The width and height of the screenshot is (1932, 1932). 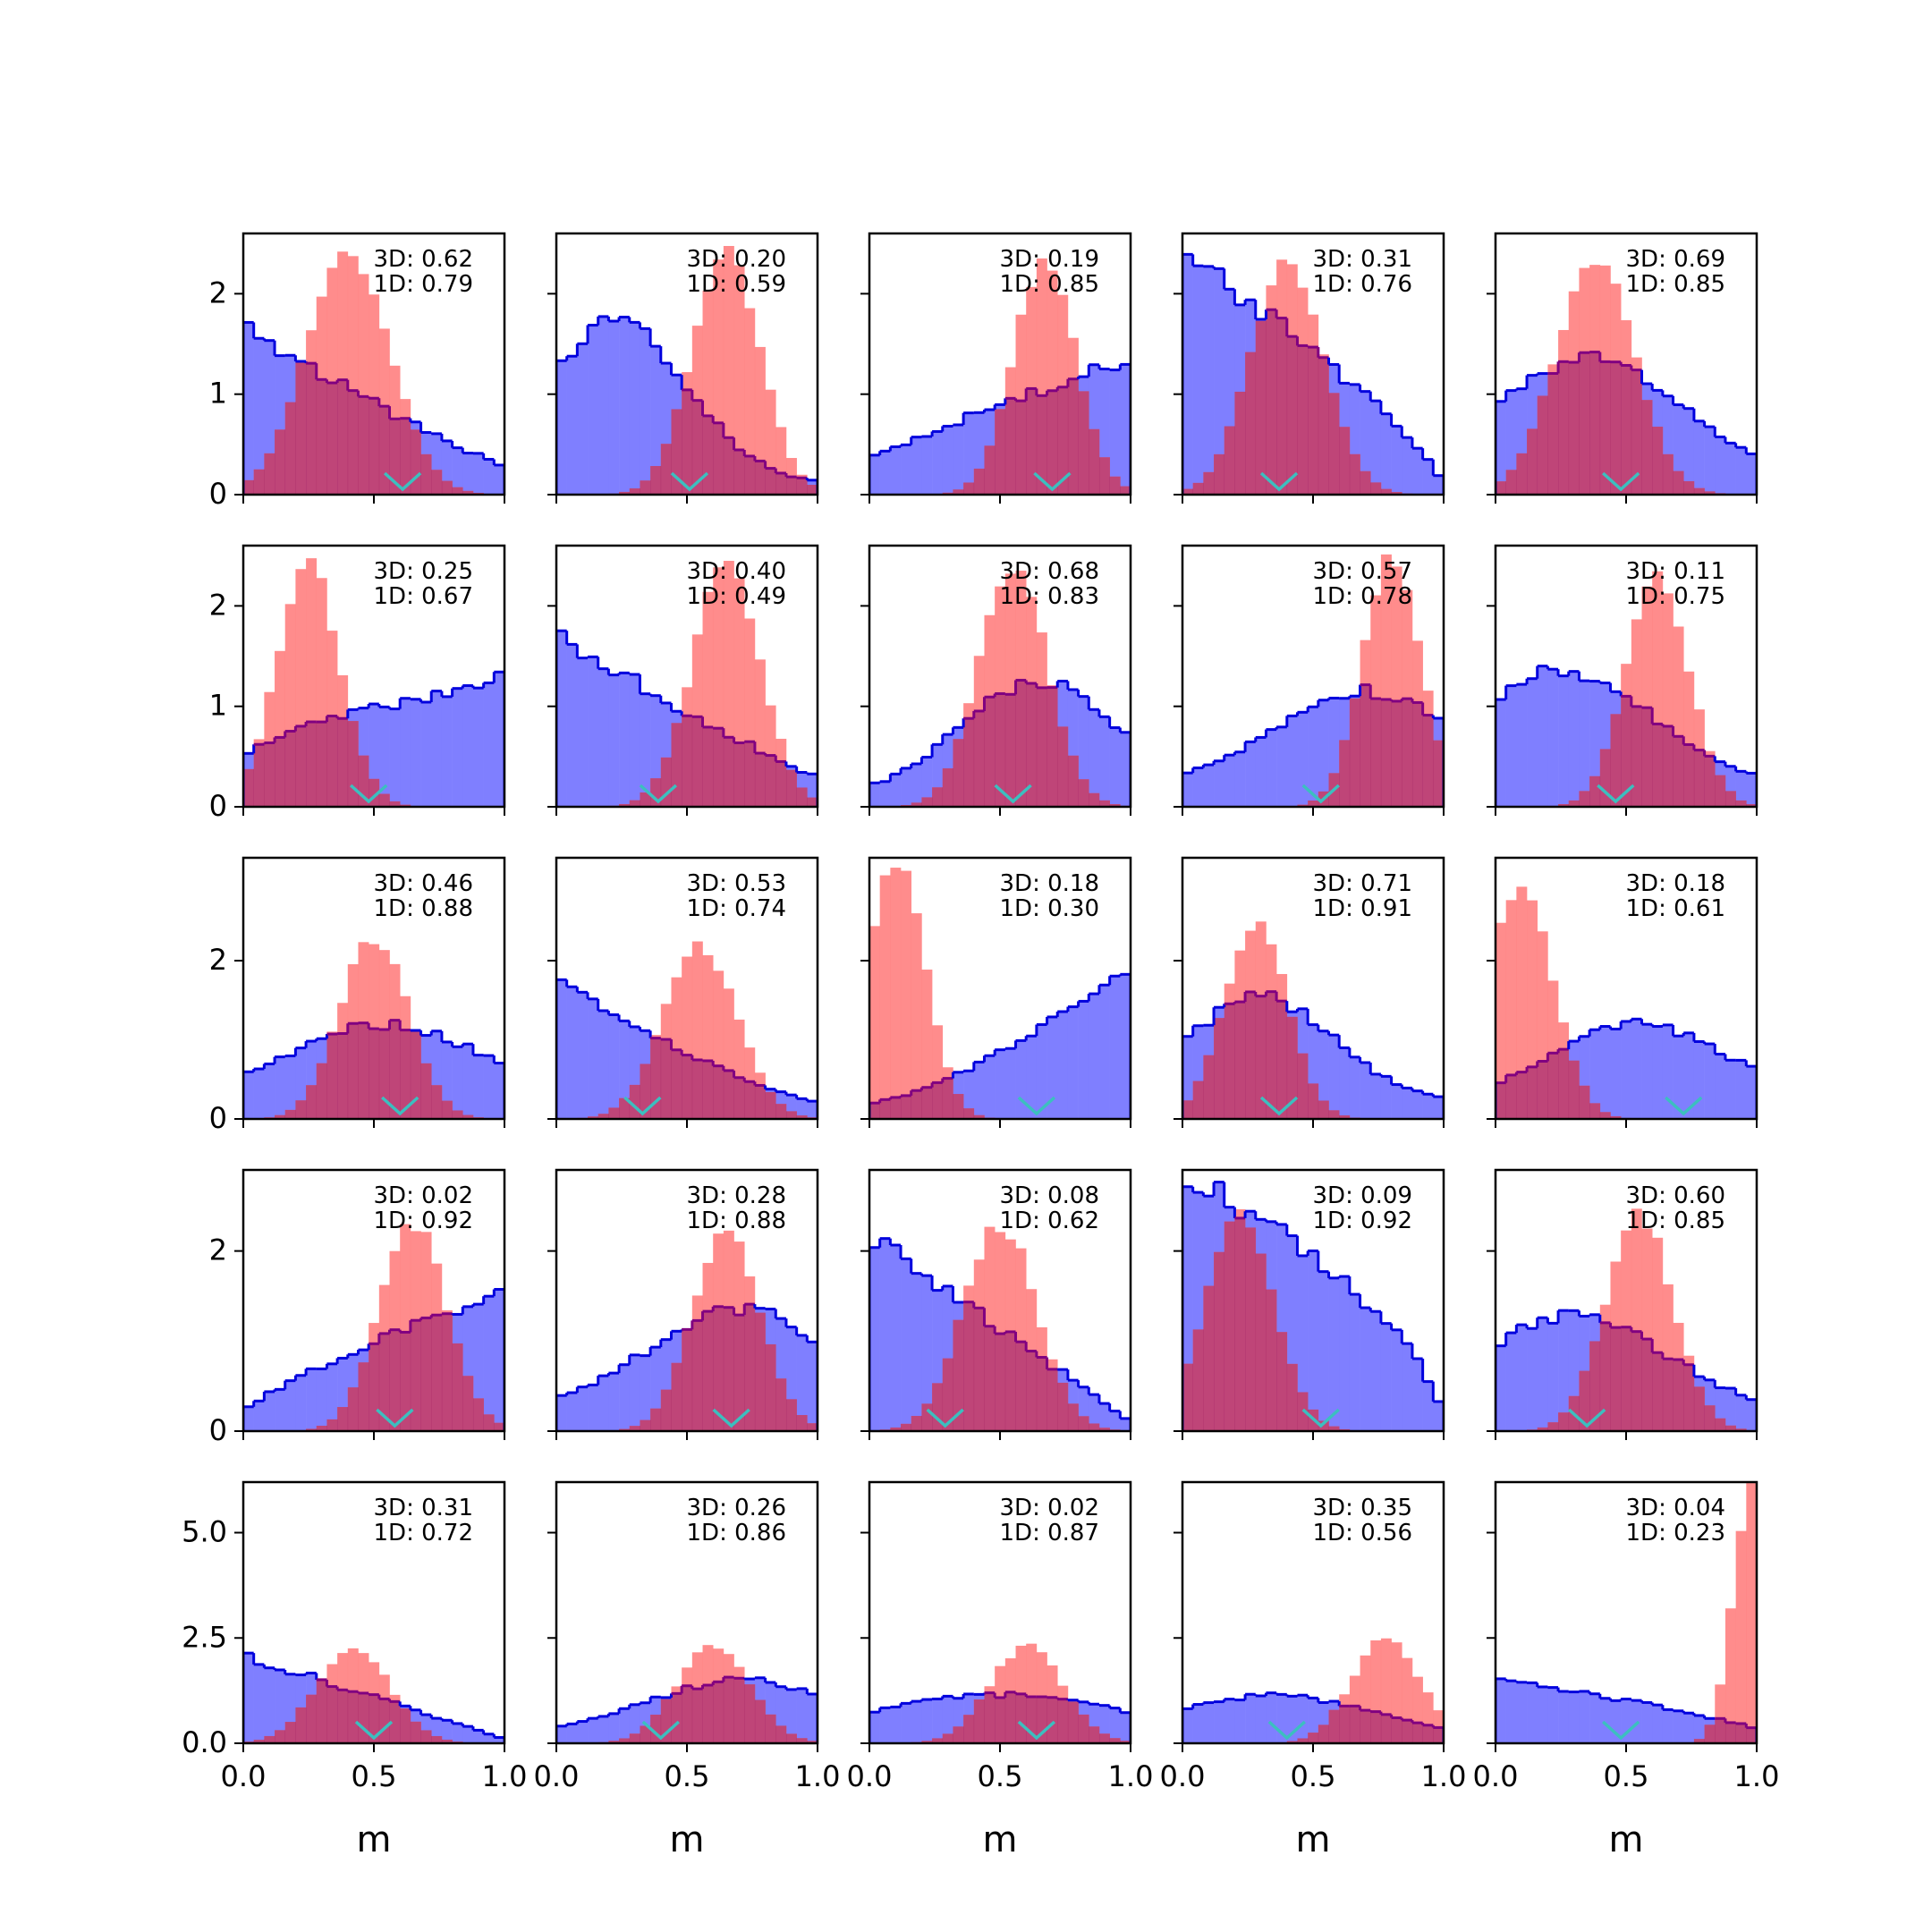 I want to click on annotation-3d: 3D: 0.02, so click(x=423, y=1195).